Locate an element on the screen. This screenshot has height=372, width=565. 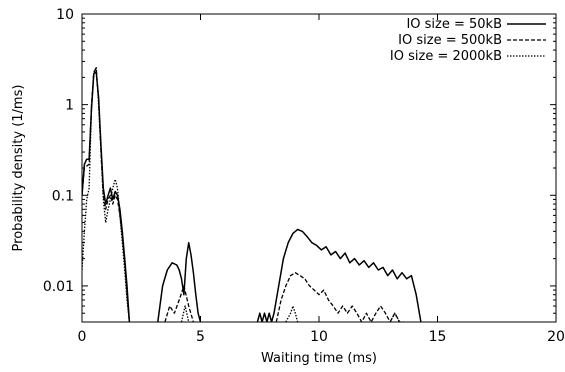
legend-label: IO size = 50kB is located at coordinates (454, 24).